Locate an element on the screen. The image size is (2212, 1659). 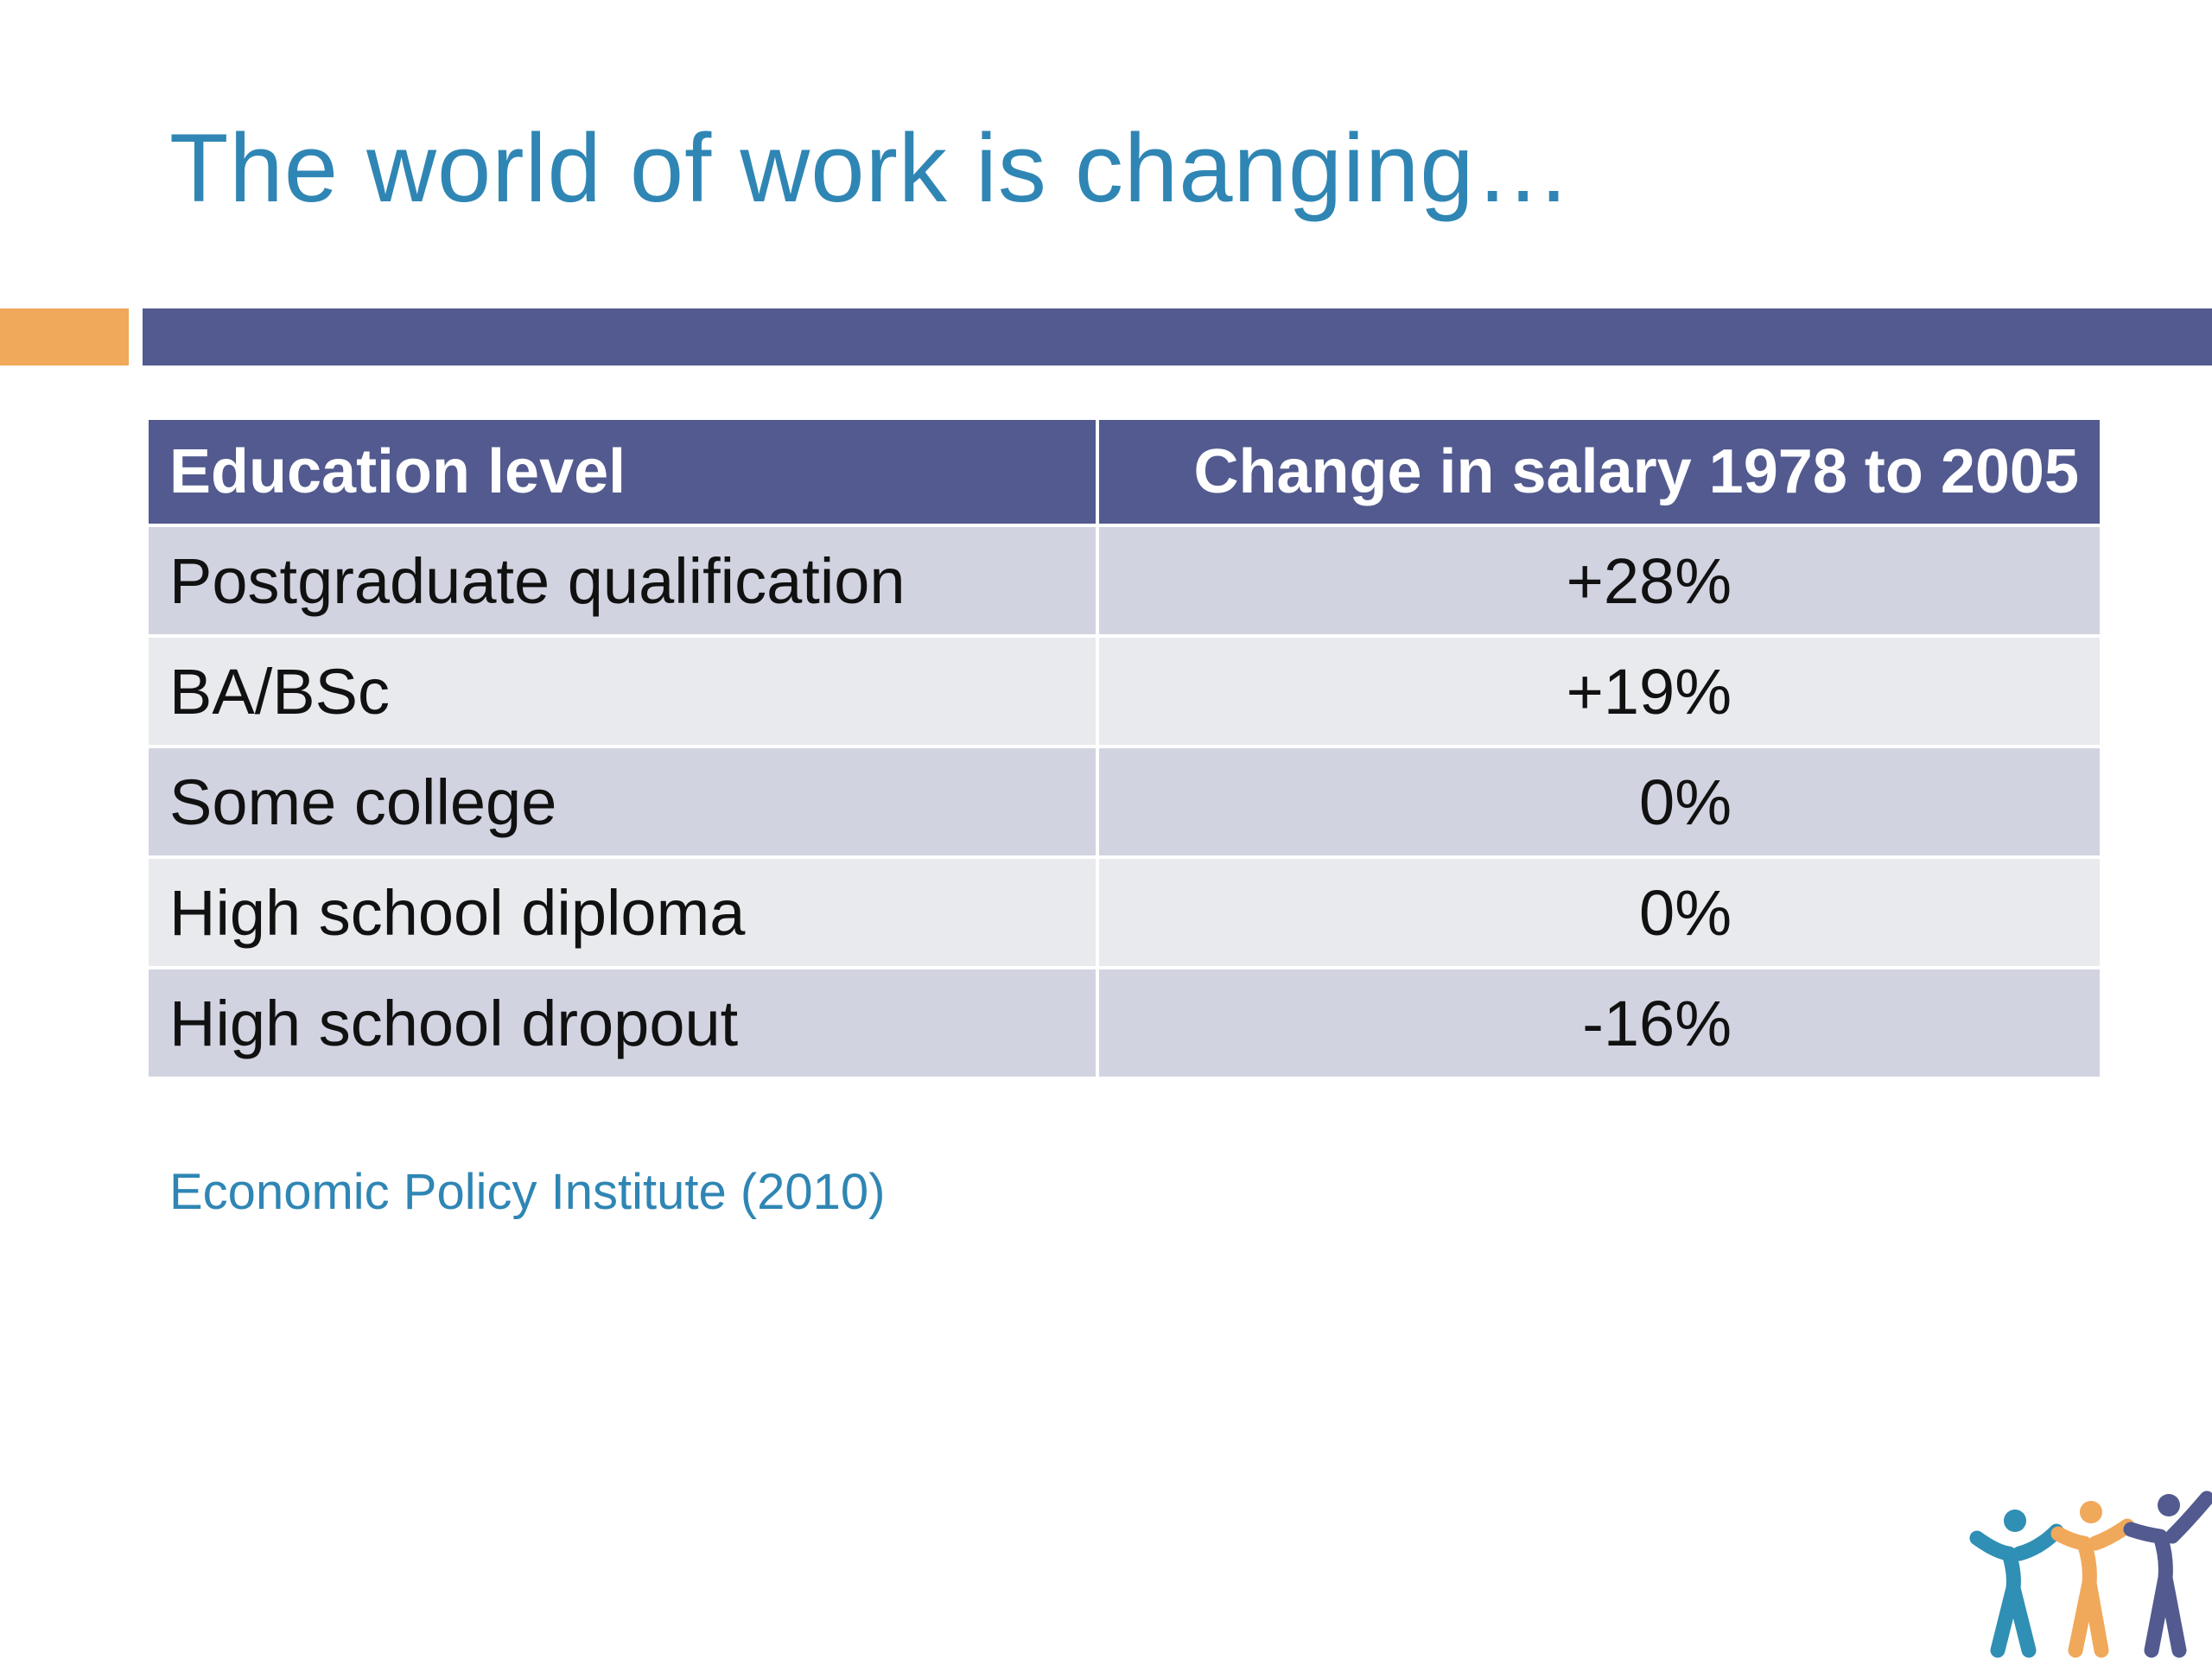
person-figure-blue is located at coordinates (2167, 1574).